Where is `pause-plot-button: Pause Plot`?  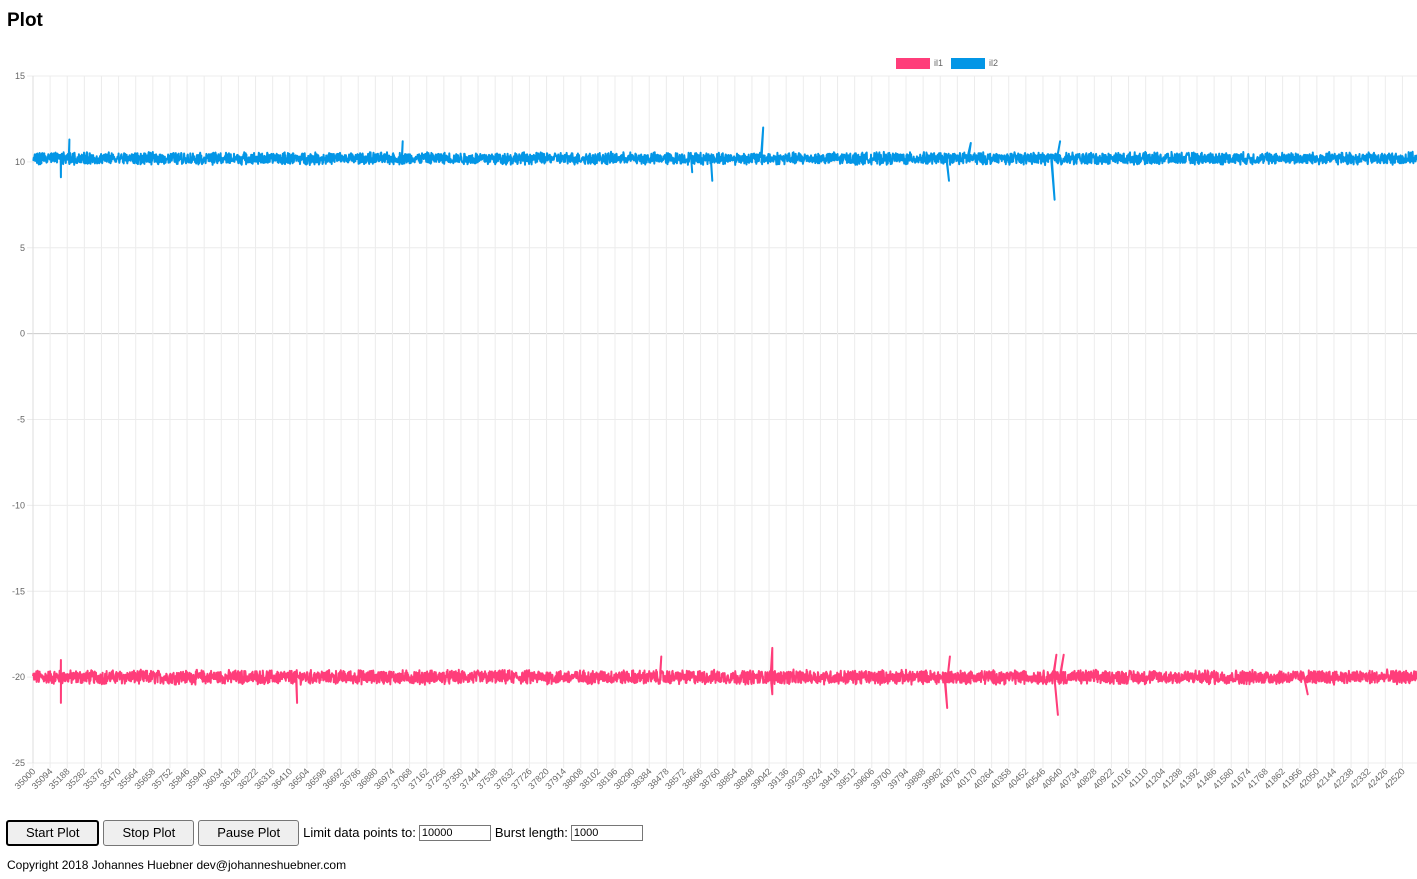
pause-plot-button: Pause Plot is located at coordinates (249, 832).